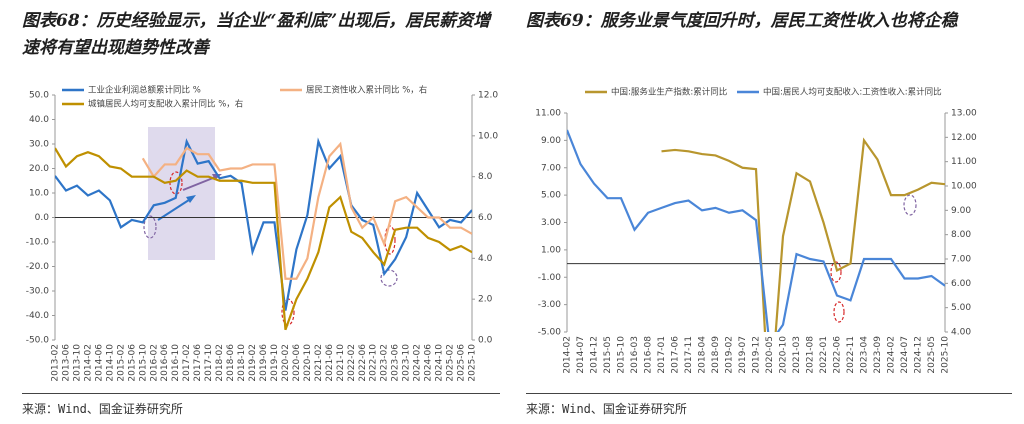 The width and height of the screenshot is (1024, 424). Describe the element at coordinates (961, 235) in the screenshot. I see `y2-tick-label: 8.00` at that location.